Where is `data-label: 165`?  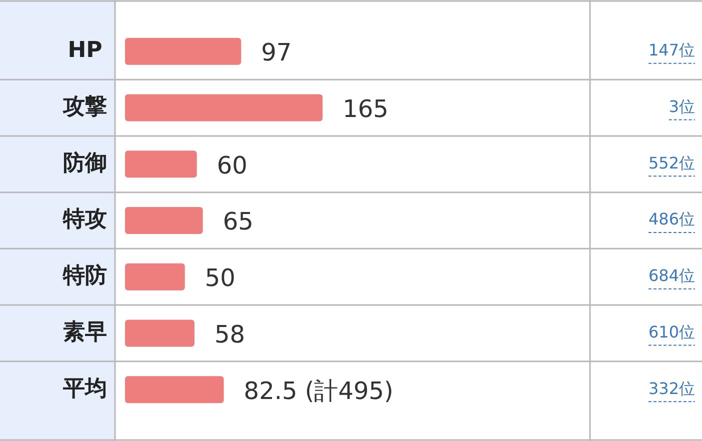
data-label: 165 is located at coordinates (365, 108).